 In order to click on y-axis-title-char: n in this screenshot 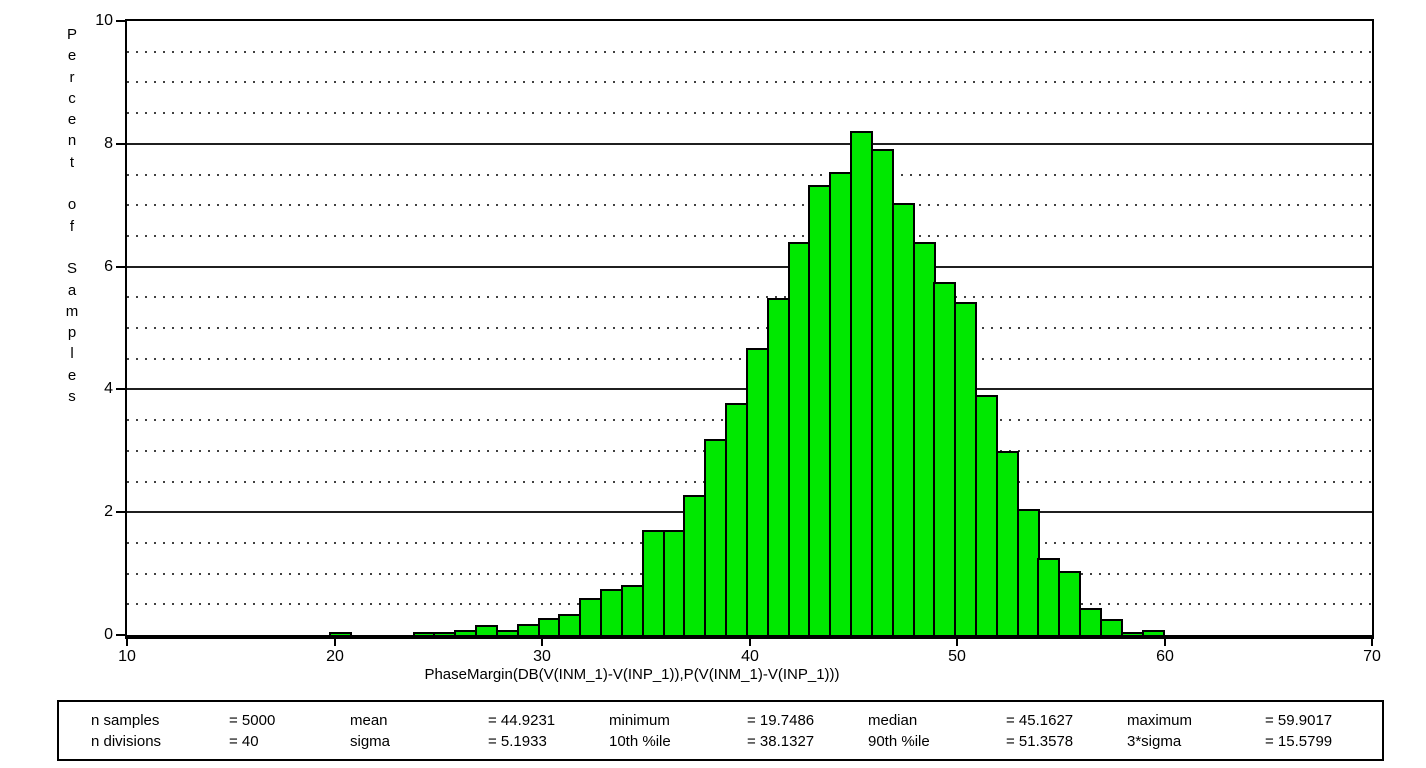, I will do `click(72, 141)`.